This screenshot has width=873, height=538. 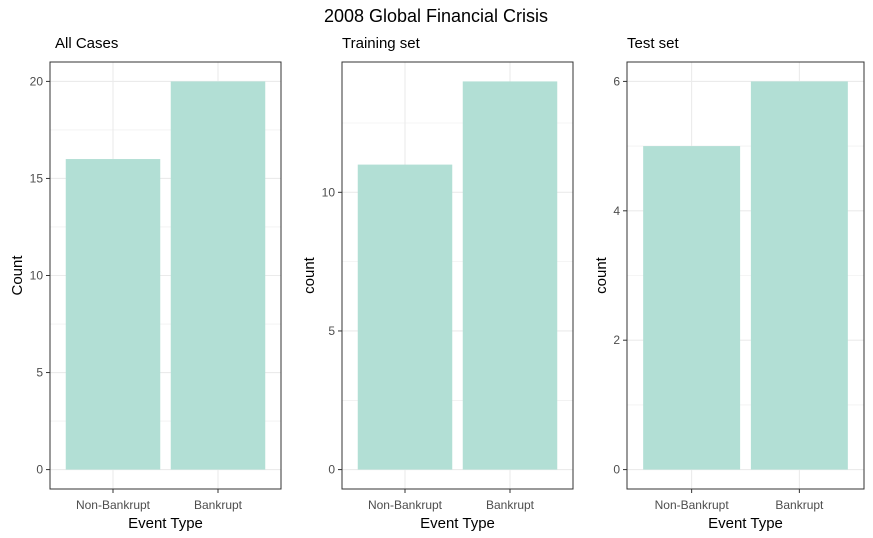 I want to click on chart-title: 2008 Global Financial Crisis, so click(x=436, y=16).